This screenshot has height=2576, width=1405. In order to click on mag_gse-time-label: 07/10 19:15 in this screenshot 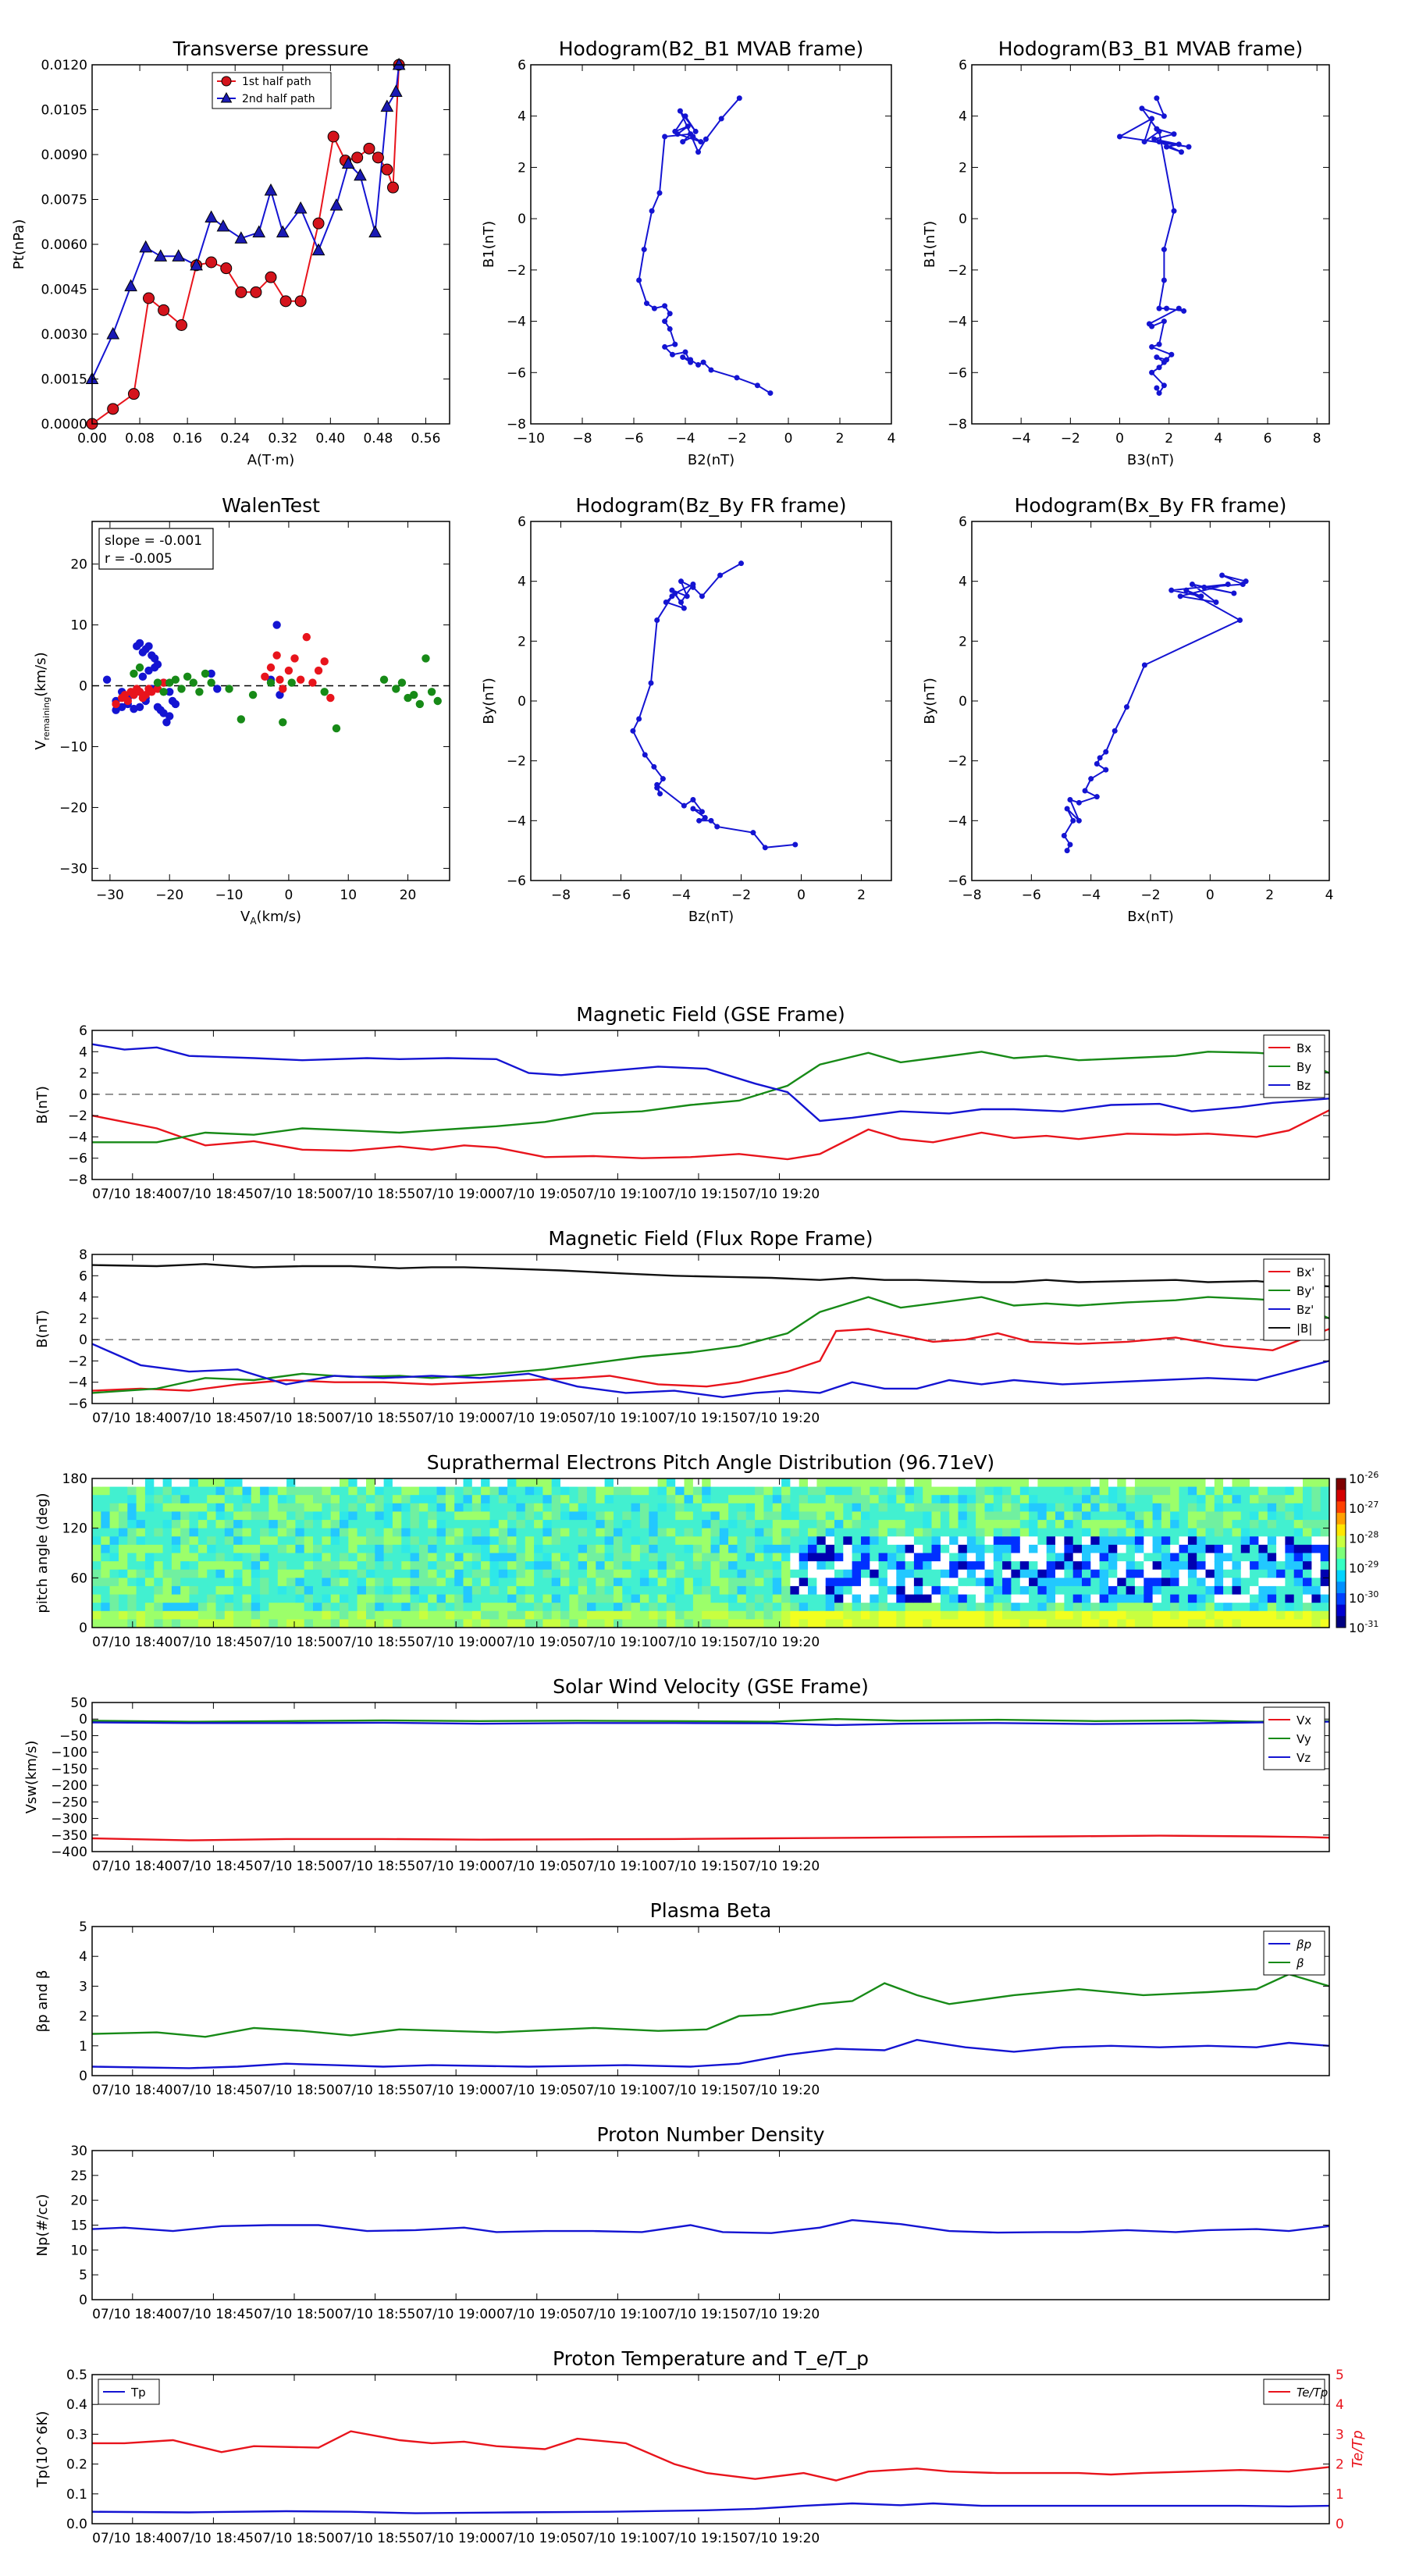, I will do `click(698, 1194)`.